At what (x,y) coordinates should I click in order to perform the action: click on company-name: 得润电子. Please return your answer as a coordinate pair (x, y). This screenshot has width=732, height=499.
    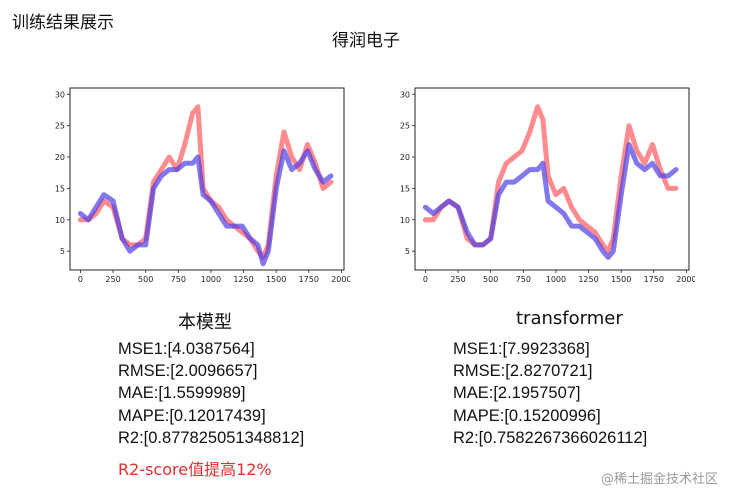
    Looking at the image, I should click on (366, 41).